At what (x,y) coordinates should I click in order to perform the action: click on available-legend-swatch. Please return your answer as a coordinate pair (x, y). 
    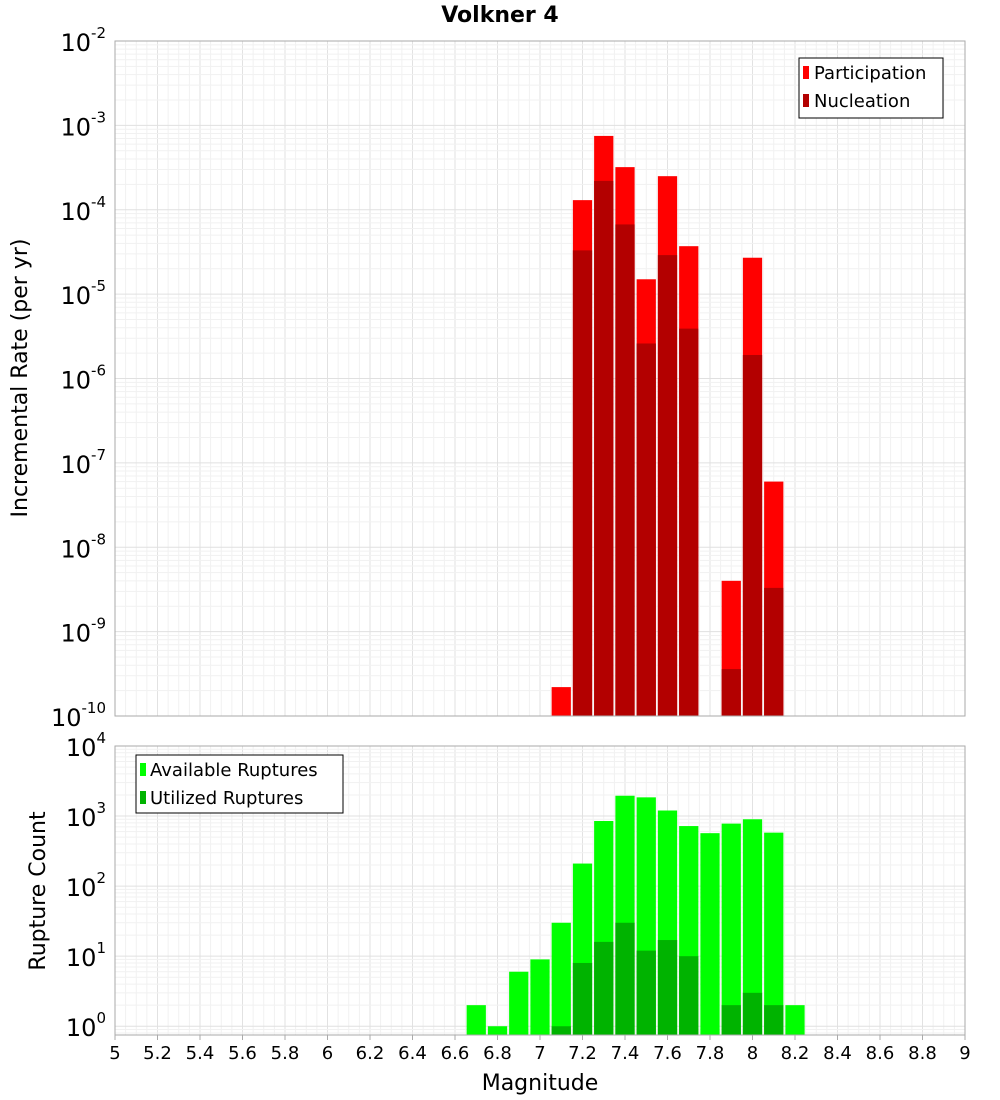
    Looking at the image, I should click on (143, 769).